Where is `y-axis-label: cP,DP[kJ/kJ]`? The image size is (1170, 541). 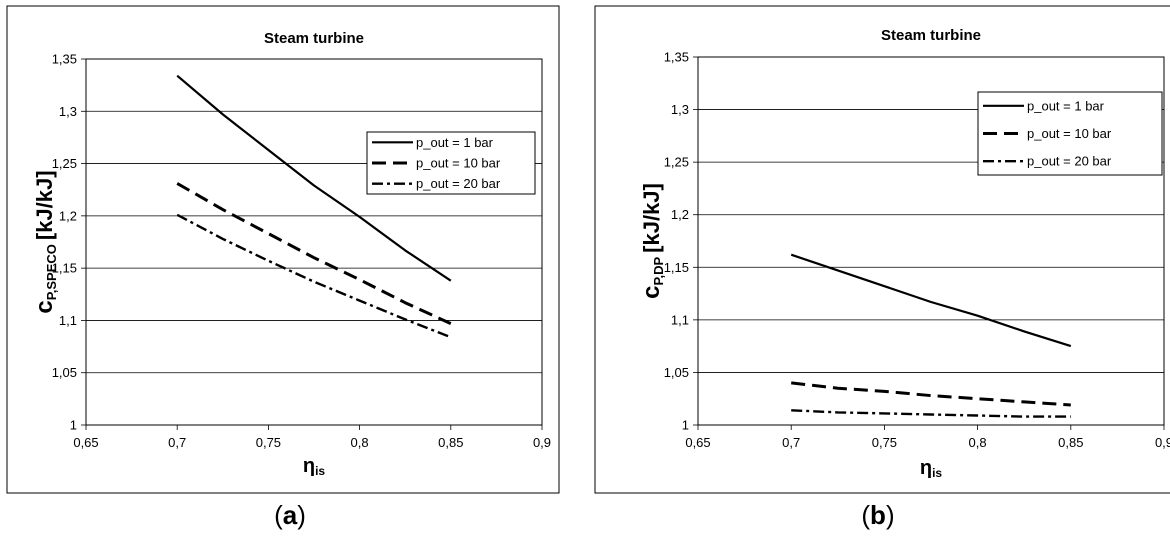
y-axis-label: cP,DP[kJ/kJ] is located at coordinates (652, 241).